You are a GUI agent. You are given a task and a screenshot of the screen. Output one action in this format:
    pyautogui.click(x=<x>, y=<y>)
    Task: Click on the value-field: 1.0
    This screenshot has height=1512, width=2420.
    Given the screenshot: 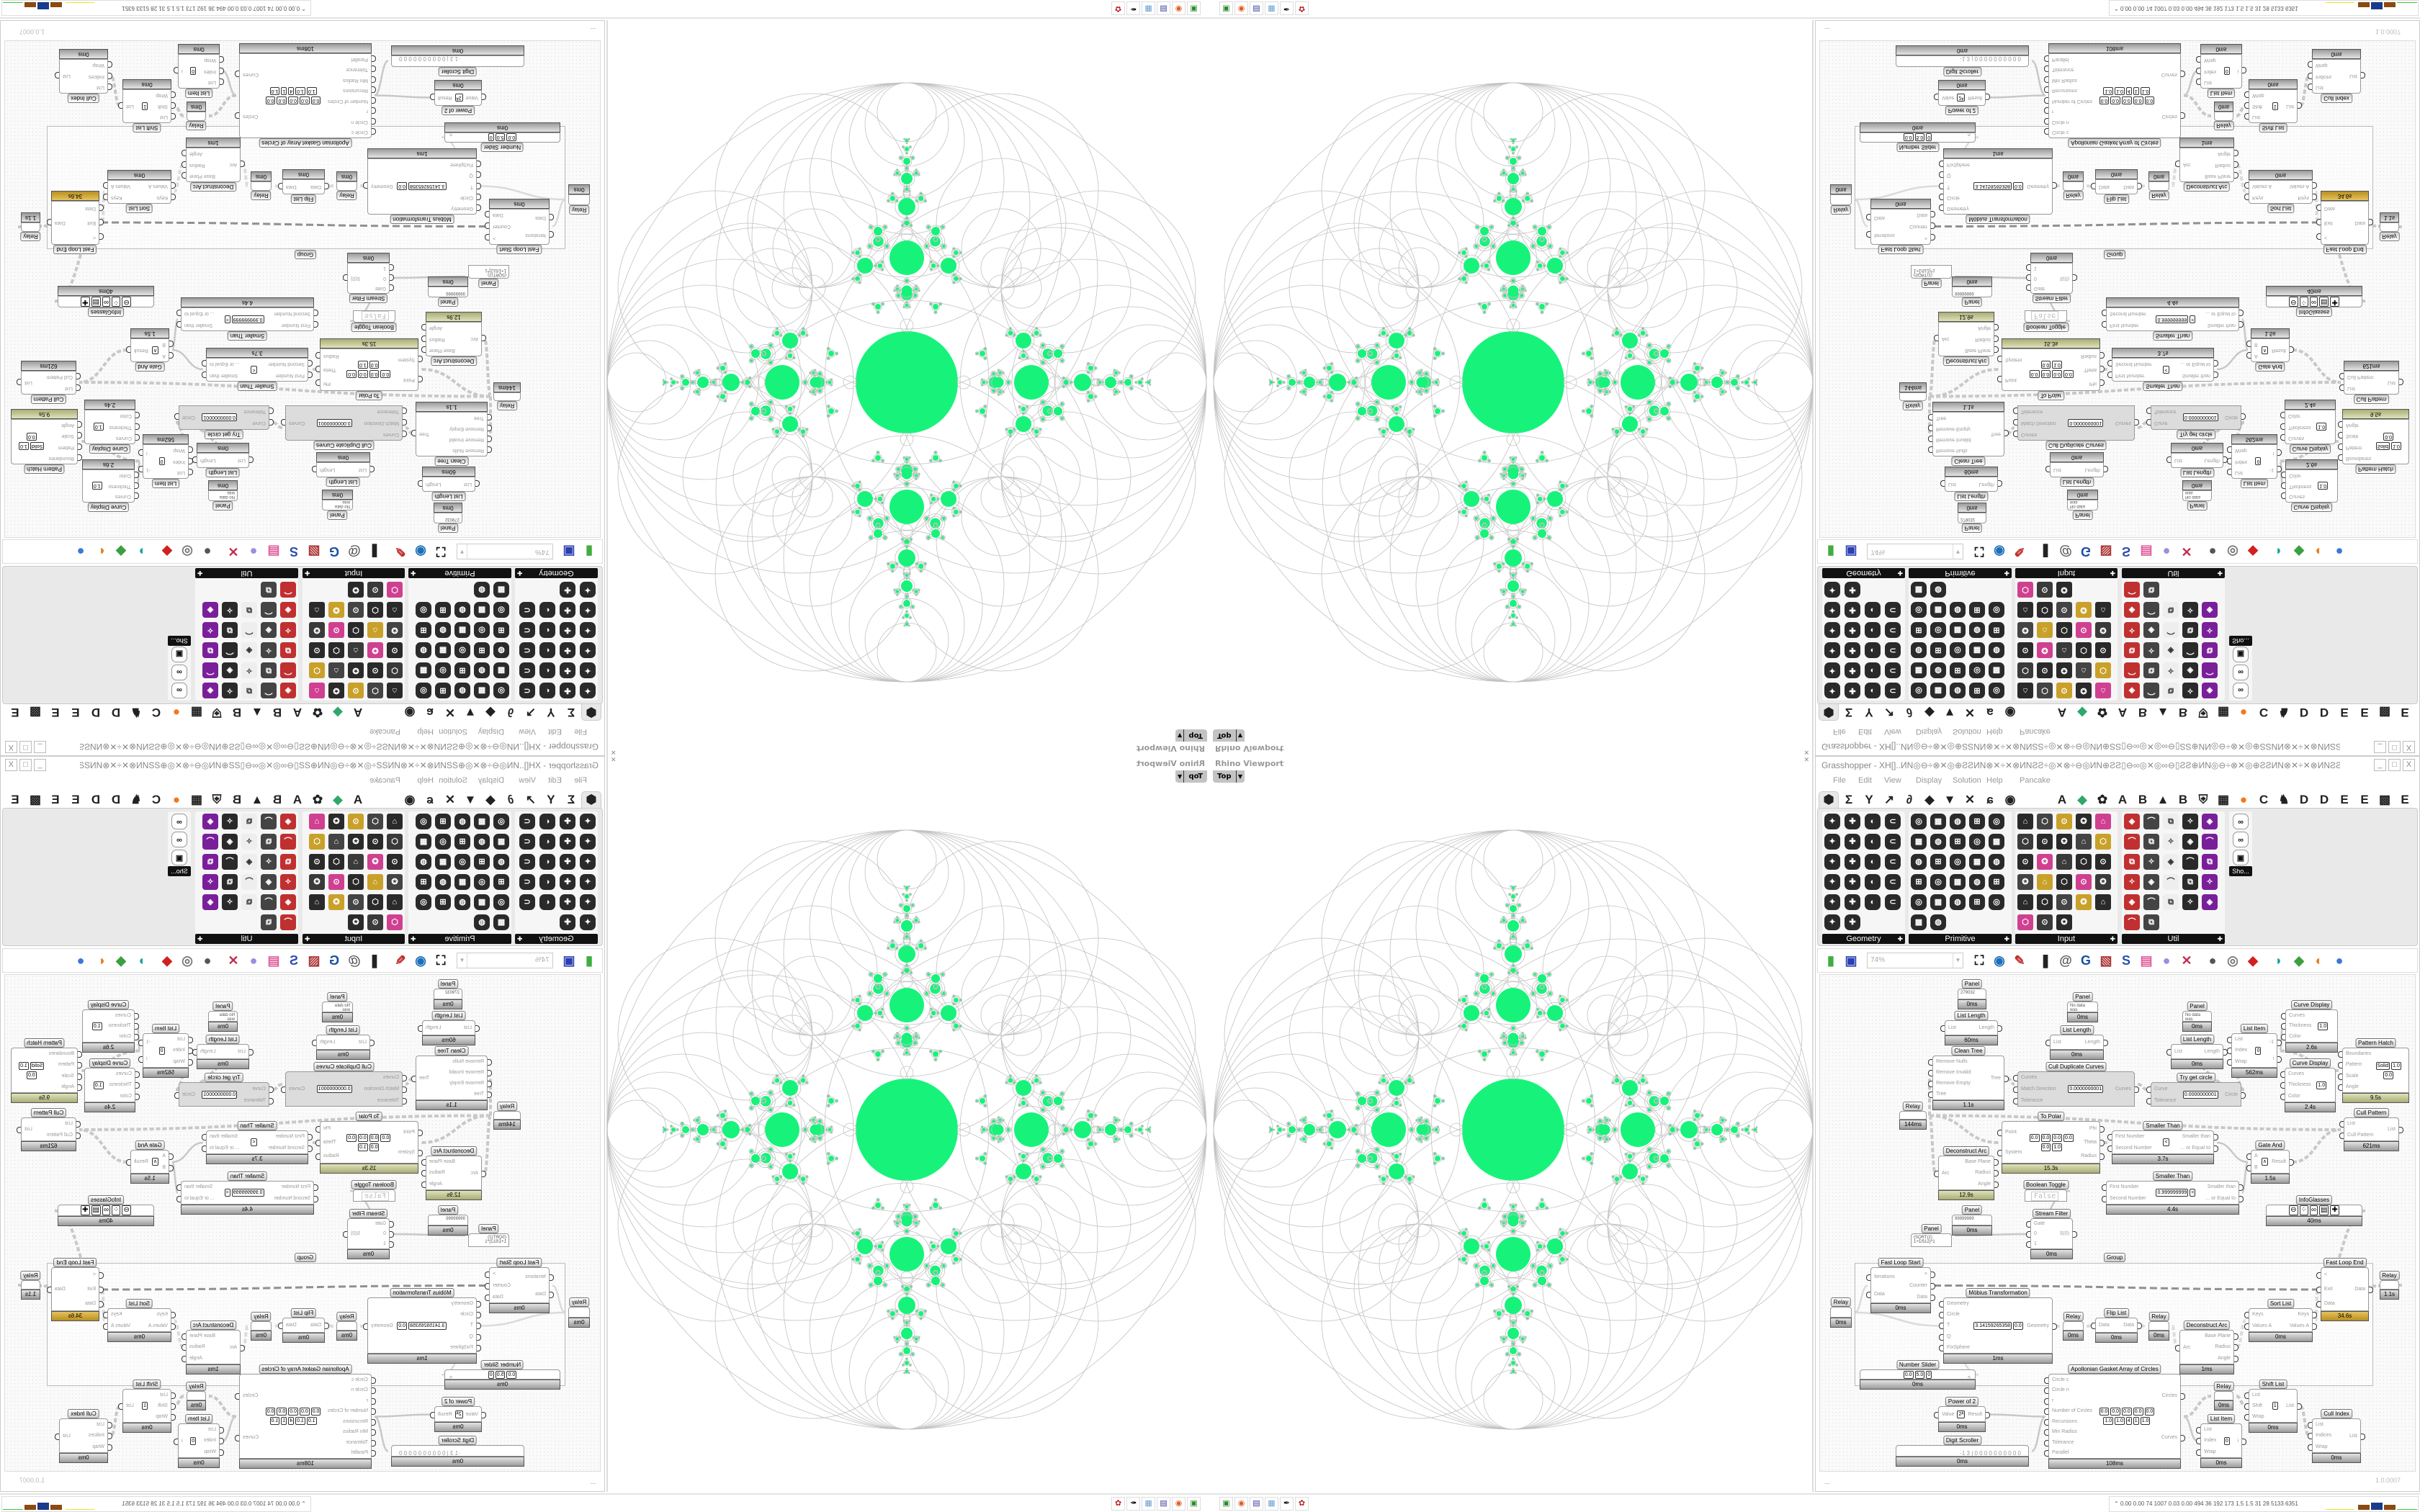 What is the action you would take?
    pyautogui.click(x=2120, y=1421)
    